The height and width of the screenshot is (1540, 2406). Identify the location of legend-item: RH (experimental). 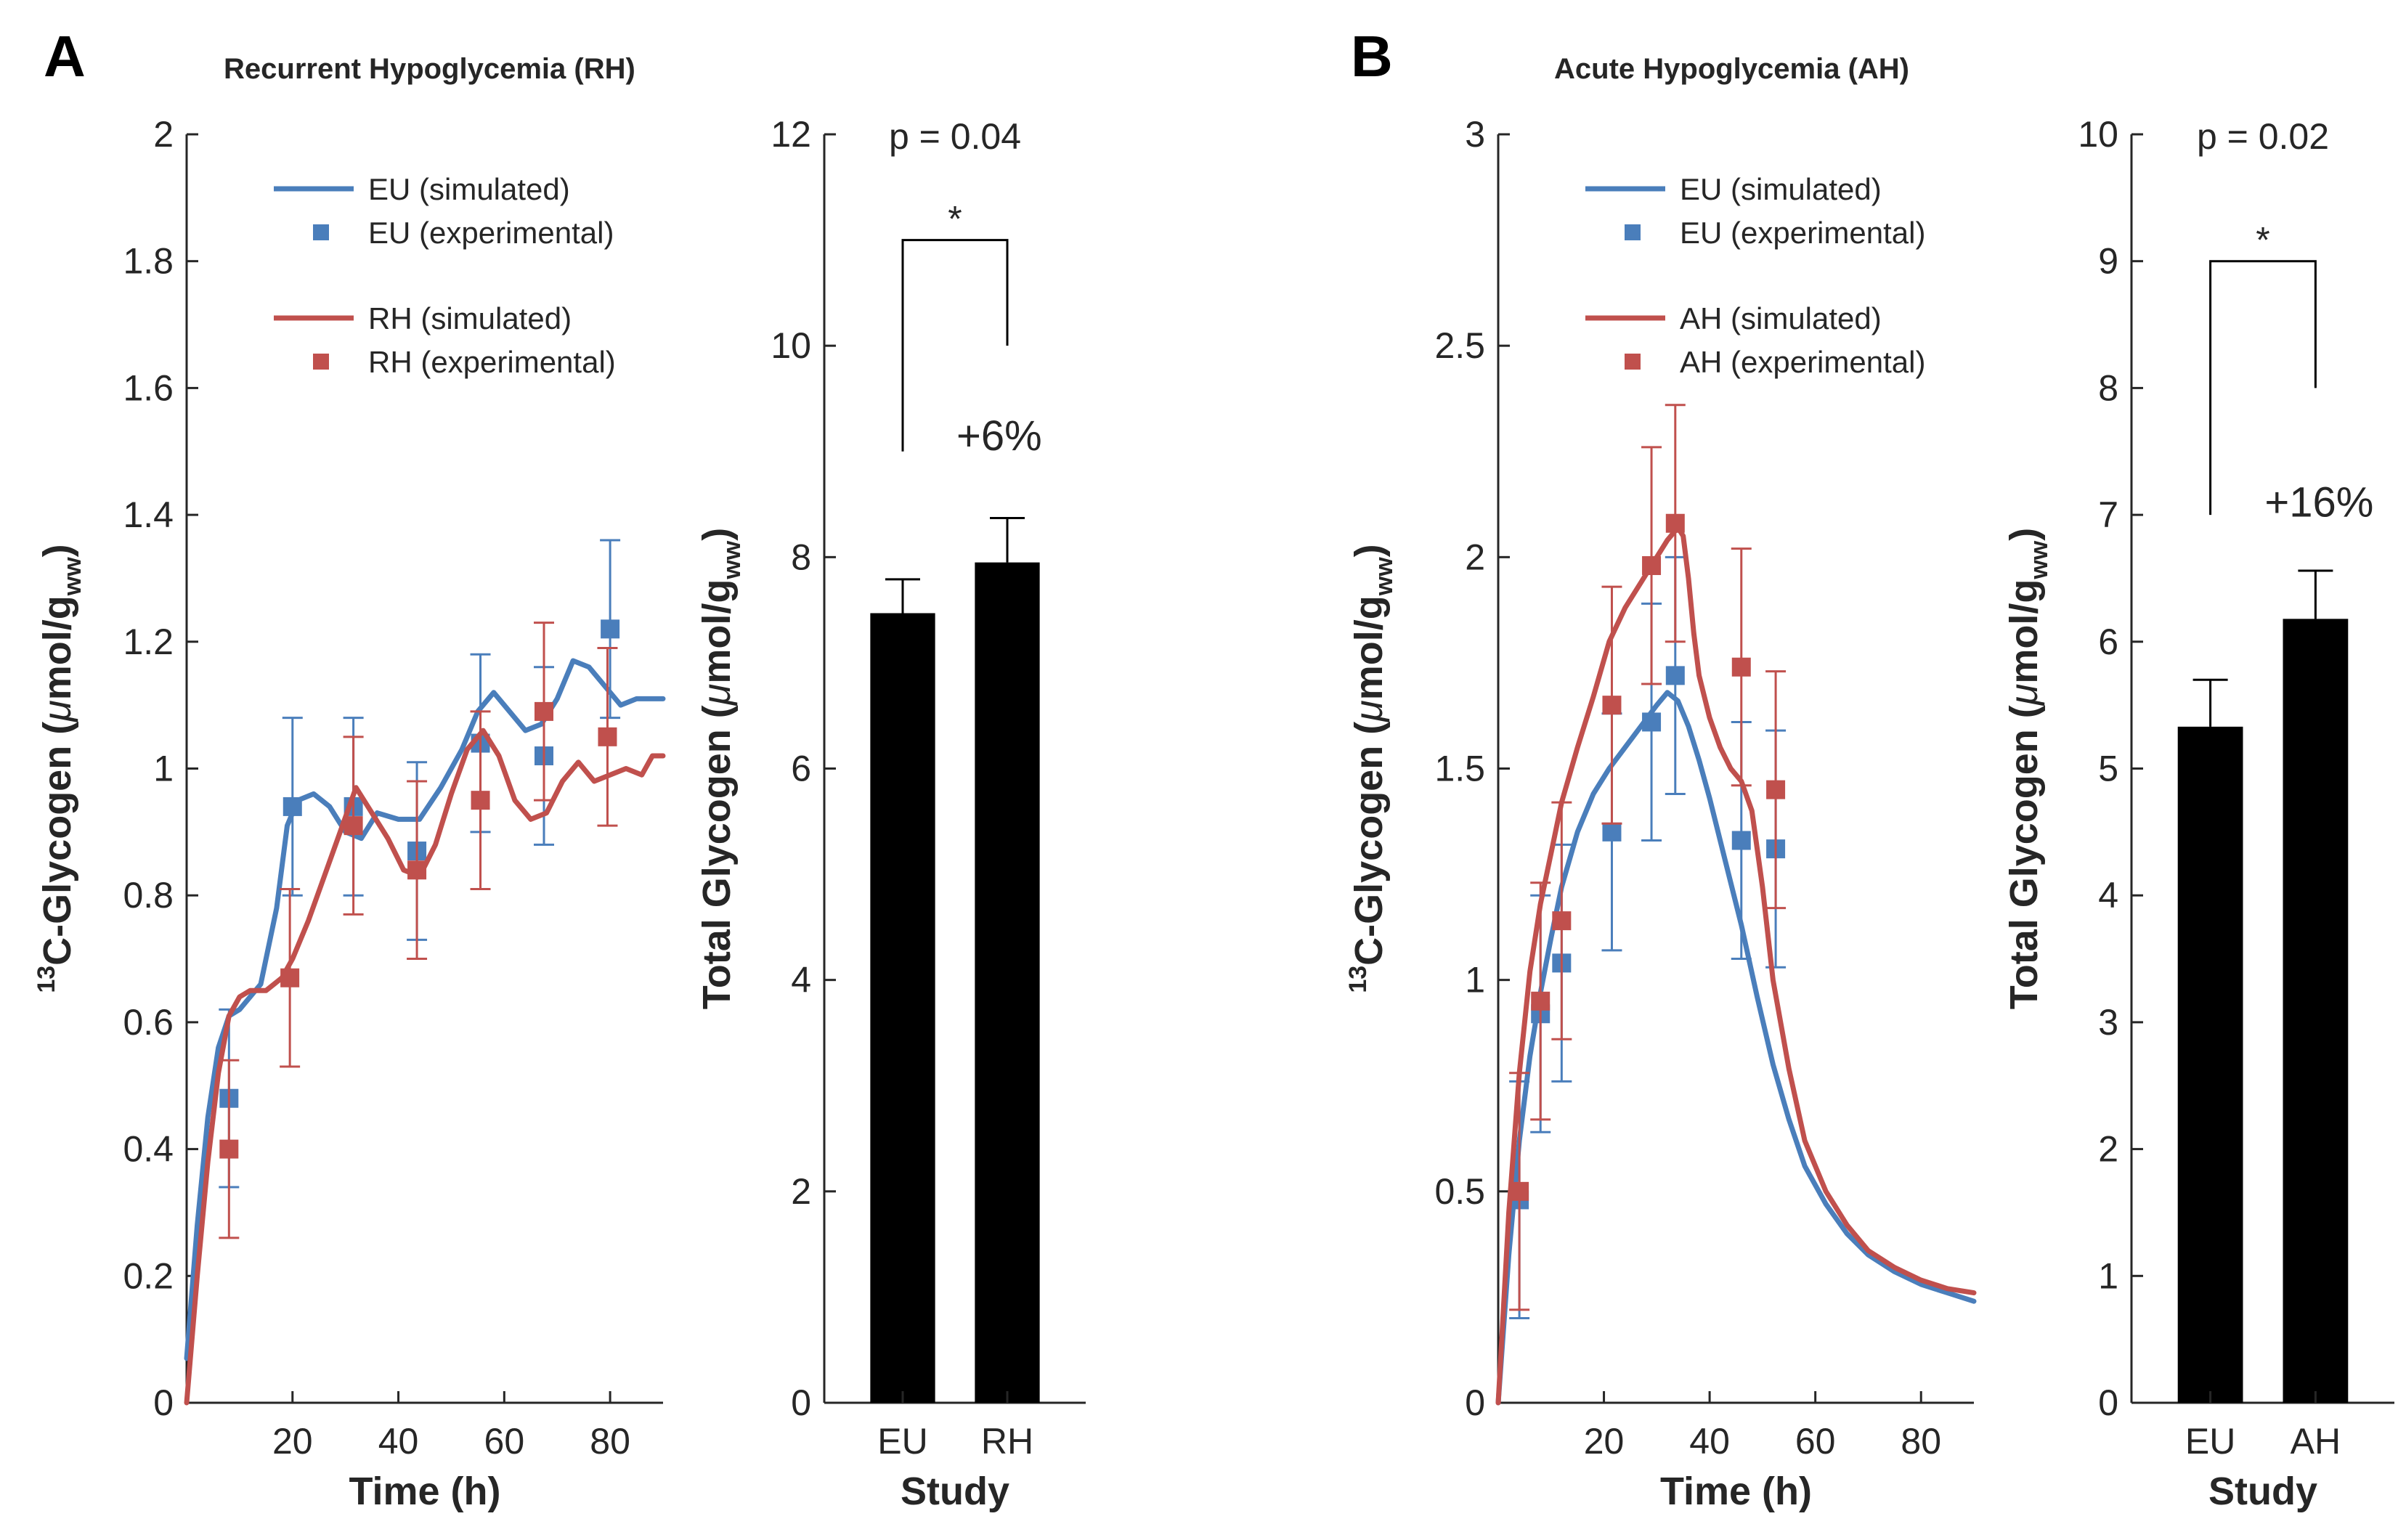
(465, 362).